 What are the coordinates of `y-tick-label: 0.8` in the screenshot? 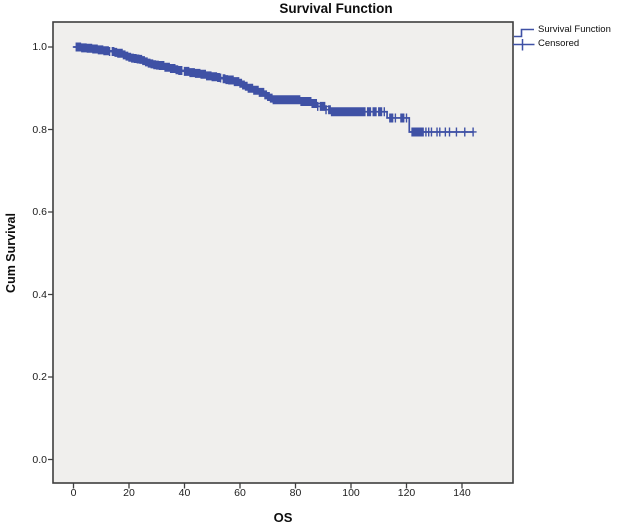 It's located at (39, 129).